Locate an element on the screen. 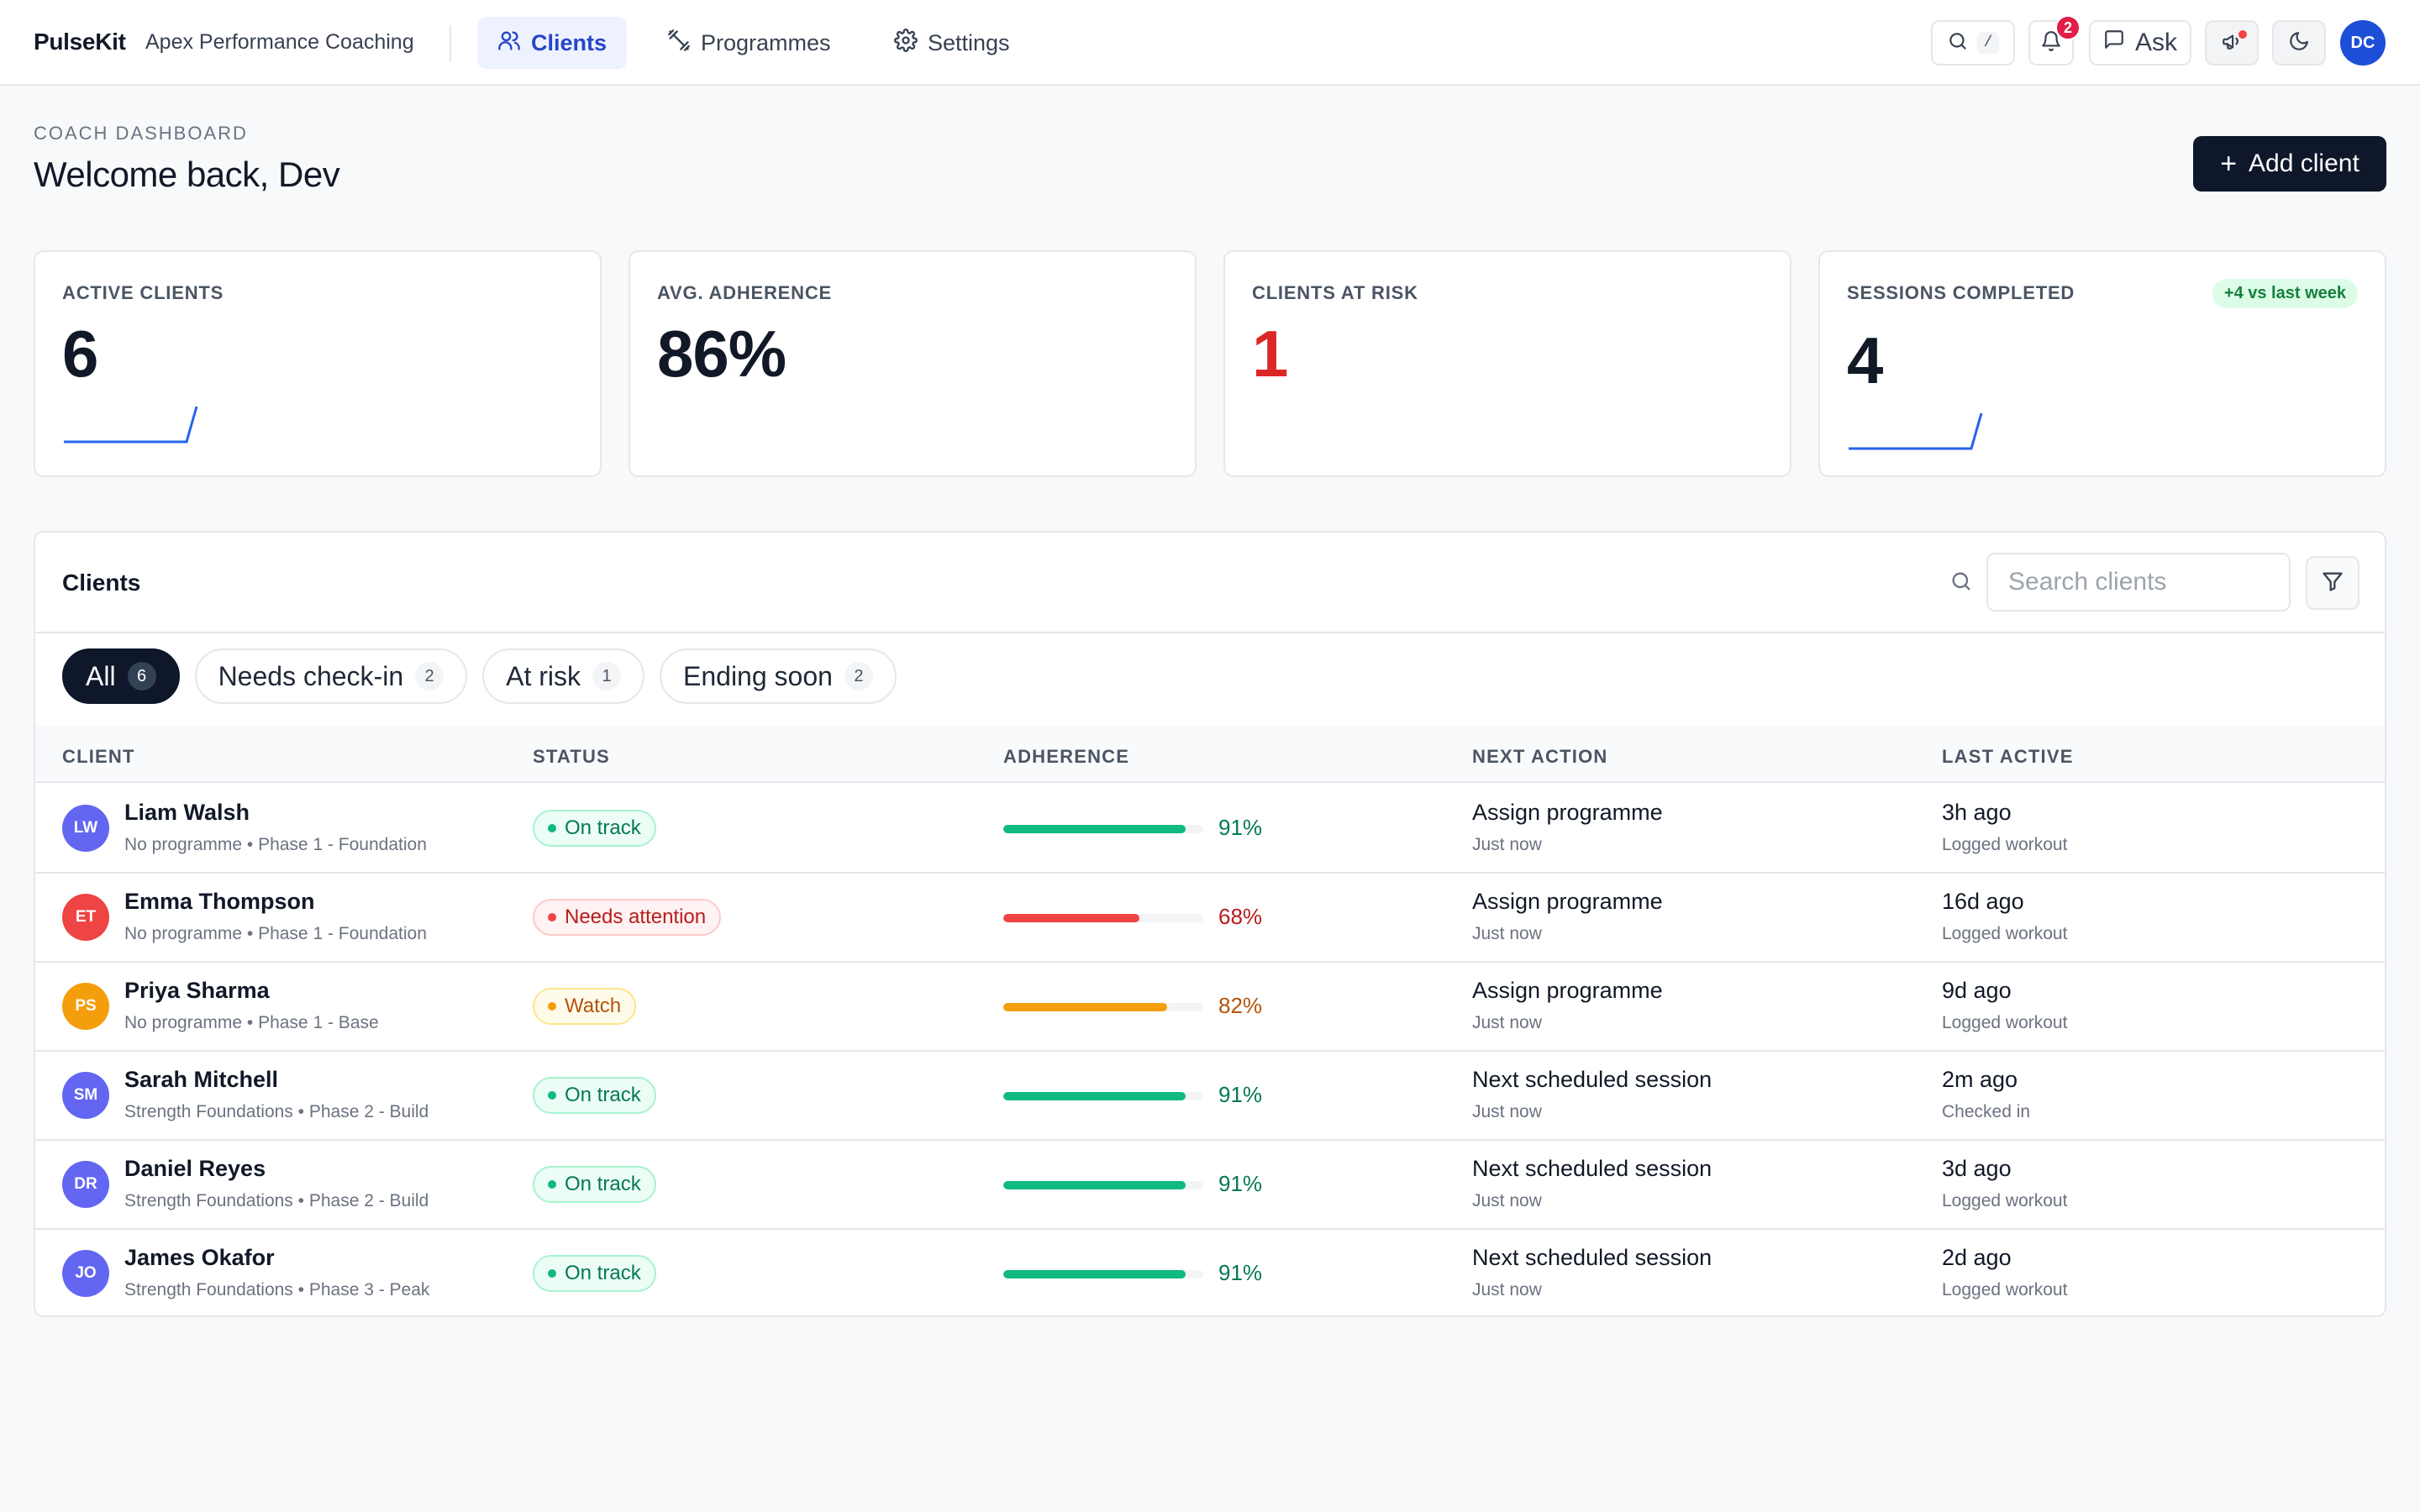 Image resolution: width=2420 pixels, height=1512 pixels. divider is located at coordinates (450, 43).